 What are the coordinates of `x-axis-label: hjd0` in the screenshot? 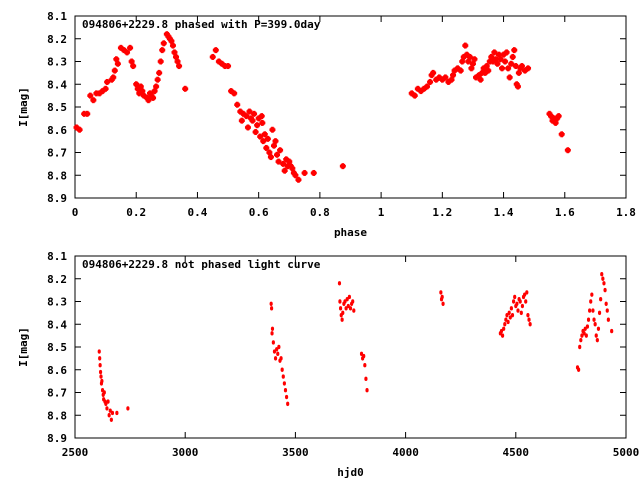 It's located at (350, 472).